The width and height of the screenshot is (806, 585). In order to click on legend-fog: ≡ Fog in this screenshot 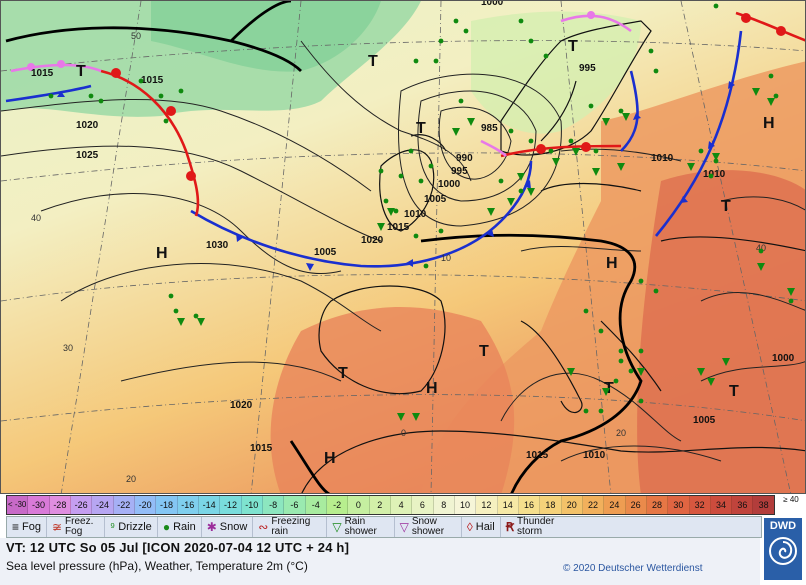, I will do `click(27, 527)`.